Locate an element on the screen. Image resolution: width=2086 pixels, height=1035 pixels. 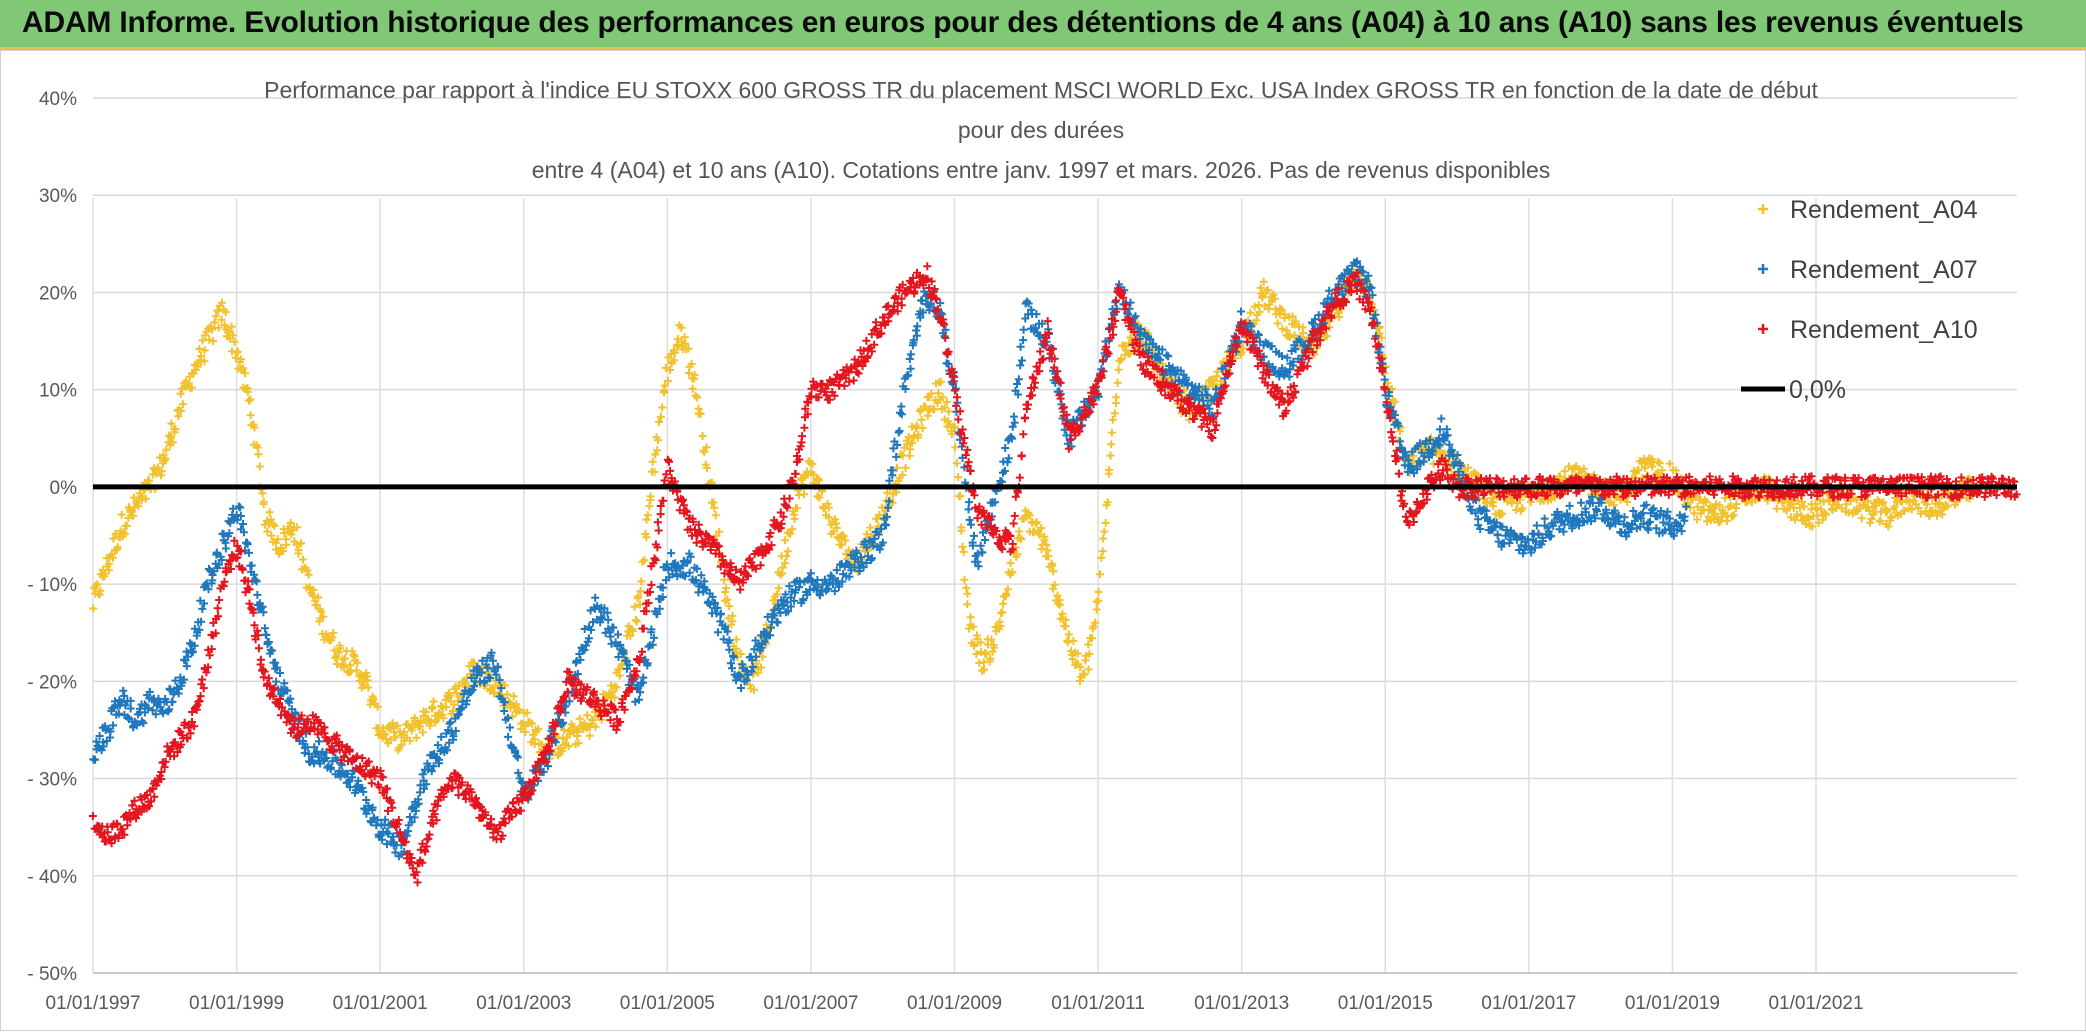
y-tick-label: 0% is located at coordinates (64, 488).